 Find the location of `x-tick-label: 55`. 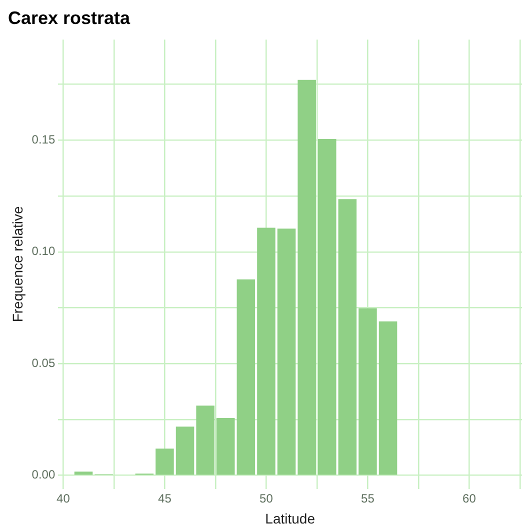

x-tick-label: 55 is located at coordinates (368, 498).